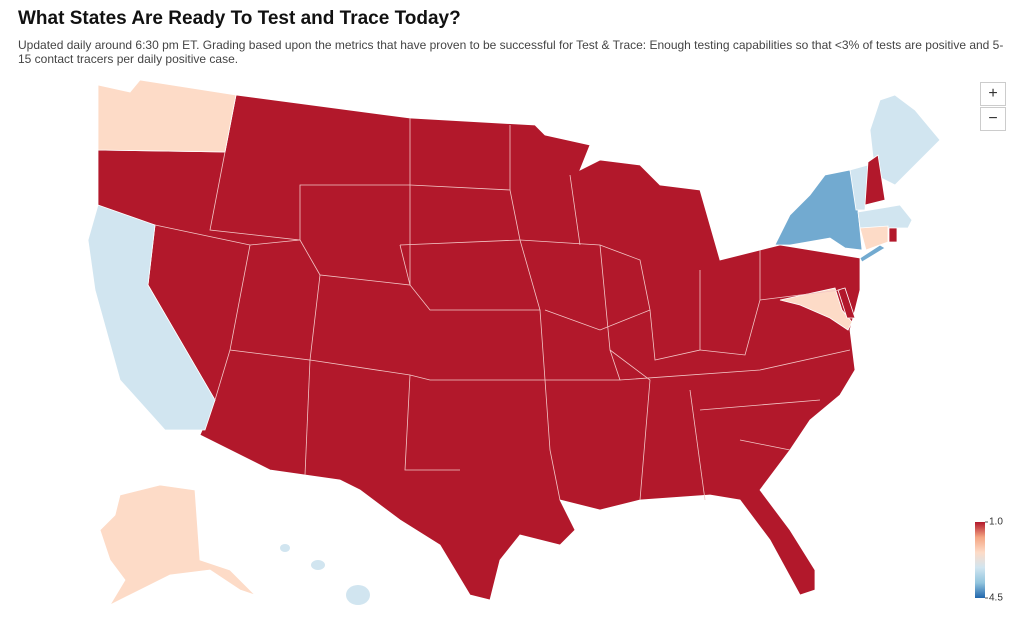  What do you see at coordinates (993, 94) in the screenshot?
I see `zoom-in-button: +` at bounding box center [993, 94].